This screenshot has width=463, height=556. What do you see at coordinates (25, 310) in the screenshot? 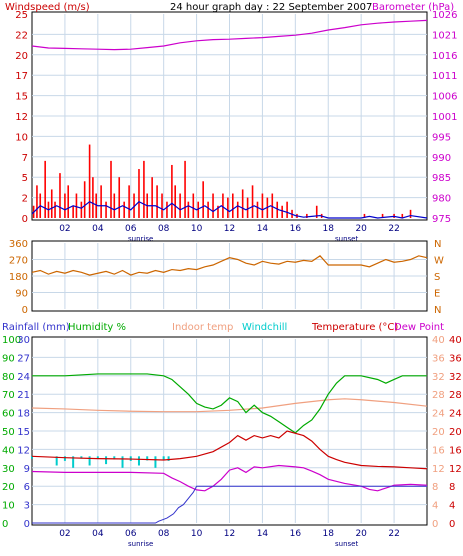
I see `direction-degree-tick: 0` at bounding box center [25, 310].